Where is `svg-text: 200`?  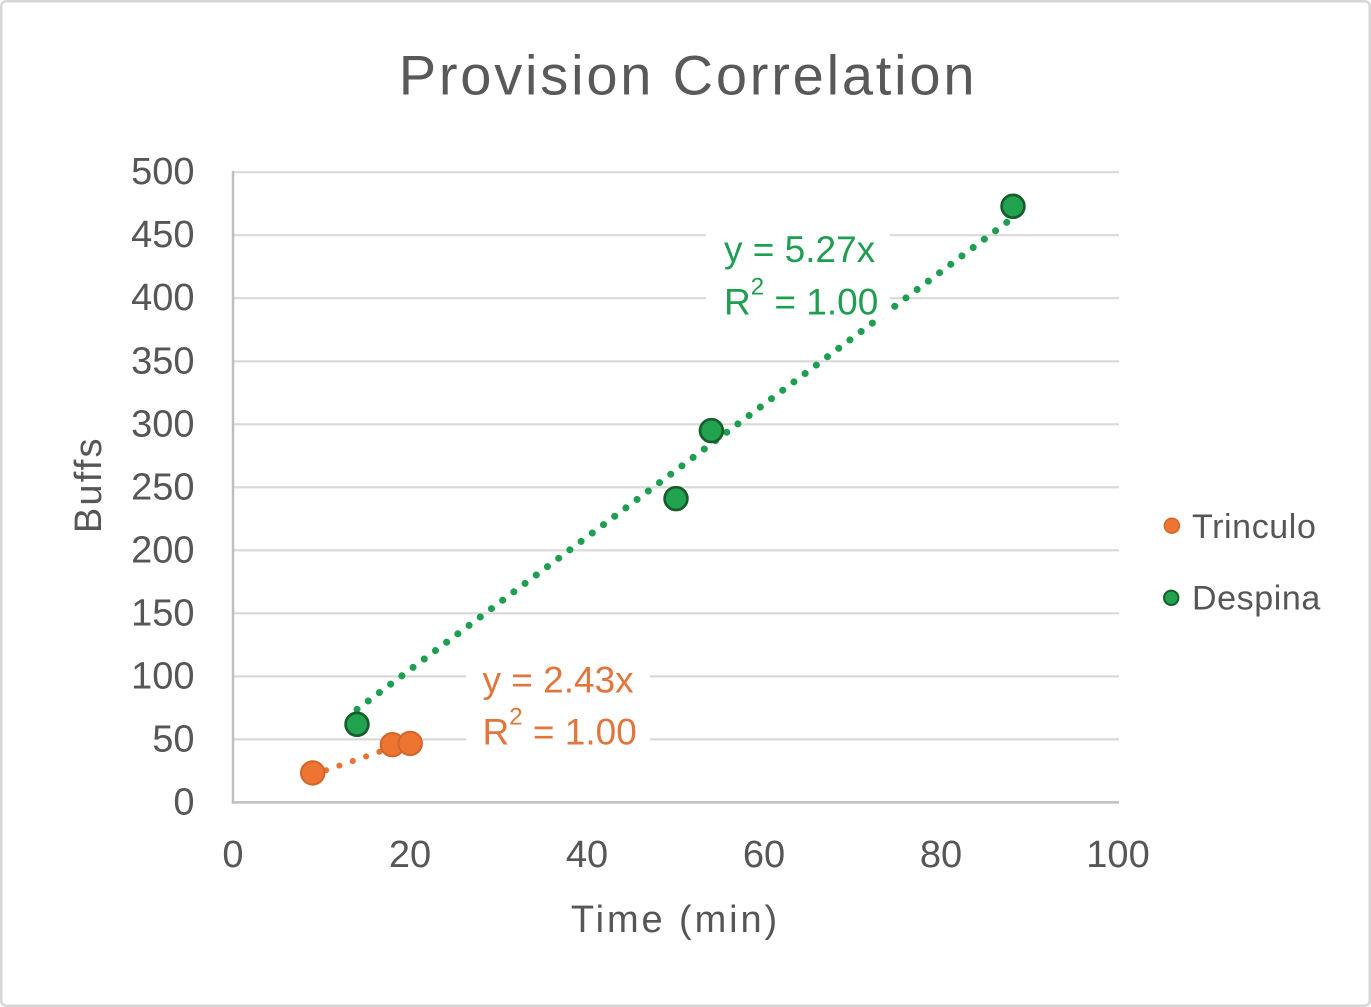
svg-text: 200 is located at coordinates (162, 550).